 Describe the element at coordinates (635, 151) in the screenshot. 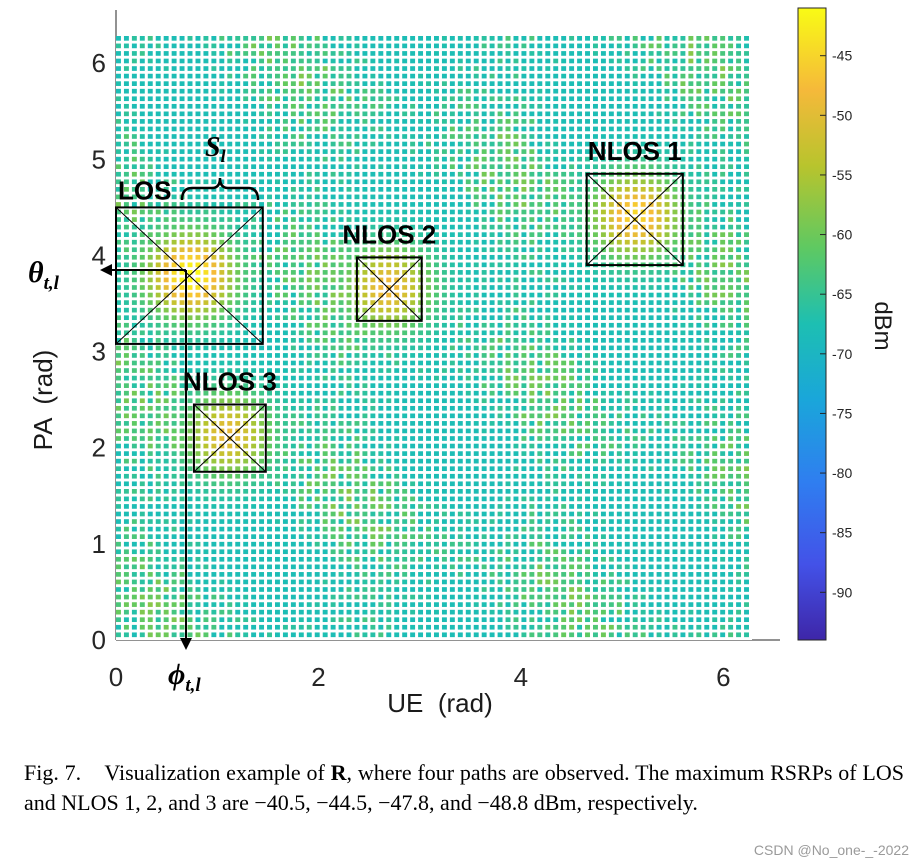

I see `label-nlos-1: NLOS 1` at that location.